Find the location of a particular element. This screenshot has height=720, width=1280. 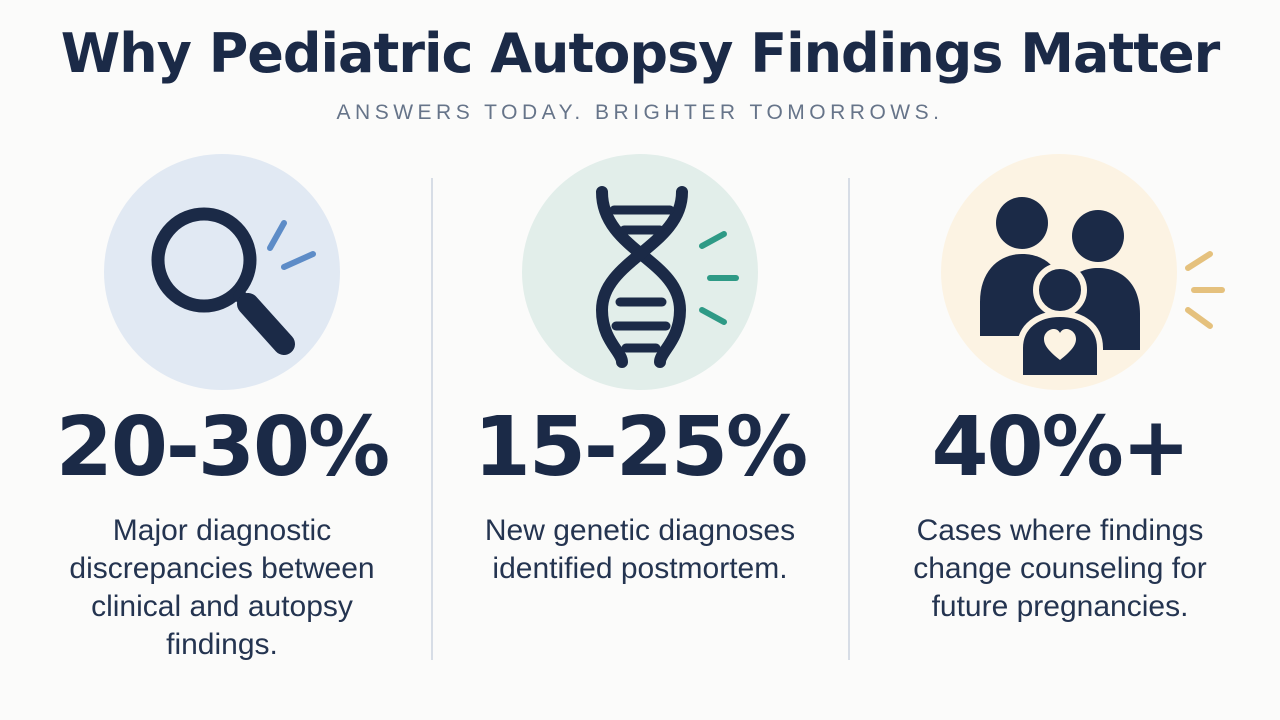

dna-helix-icon is located at coordinates (640, 272).